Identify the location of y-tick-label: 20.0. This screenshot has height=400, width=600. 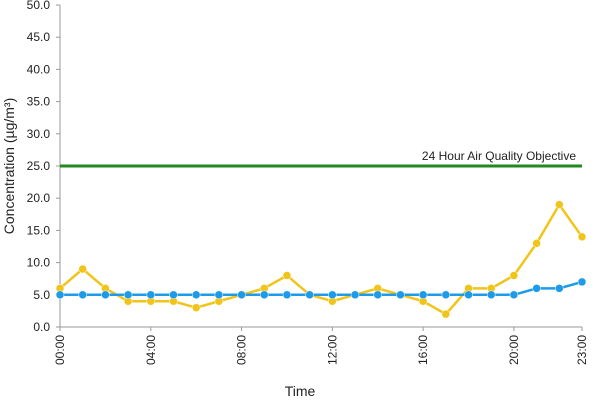
(39, 198).